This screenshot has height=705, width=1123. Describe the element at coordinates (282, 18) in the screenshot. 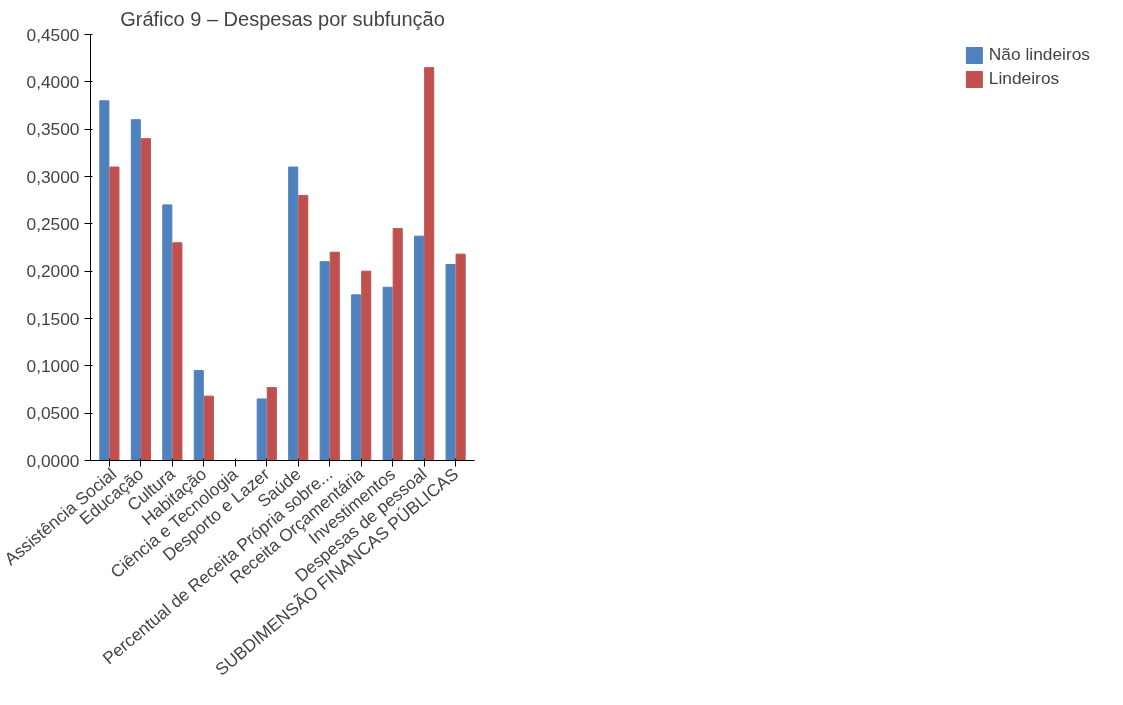

I see `chart-title: Gráfico 9 – Despesas por subfunção` at that location.